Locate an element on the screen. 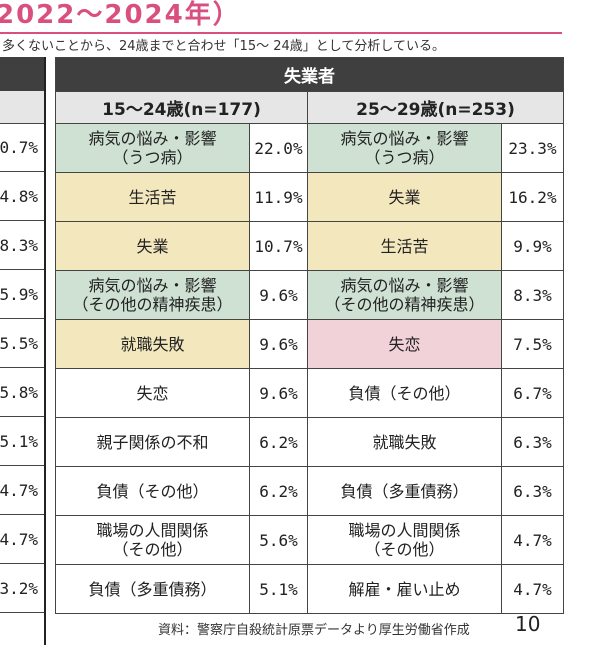  previous-table-value: 5.5% is located at coordinates (22, 343).